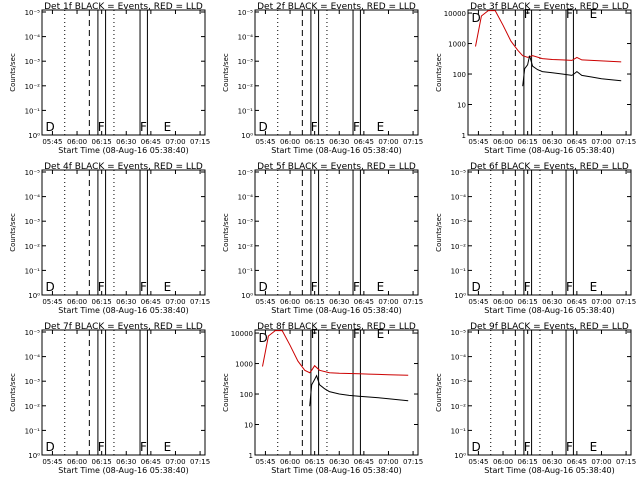 The width and height of the screenshot is (640, 480). I want to click on y-tick-label: 10, so click(248, 426).